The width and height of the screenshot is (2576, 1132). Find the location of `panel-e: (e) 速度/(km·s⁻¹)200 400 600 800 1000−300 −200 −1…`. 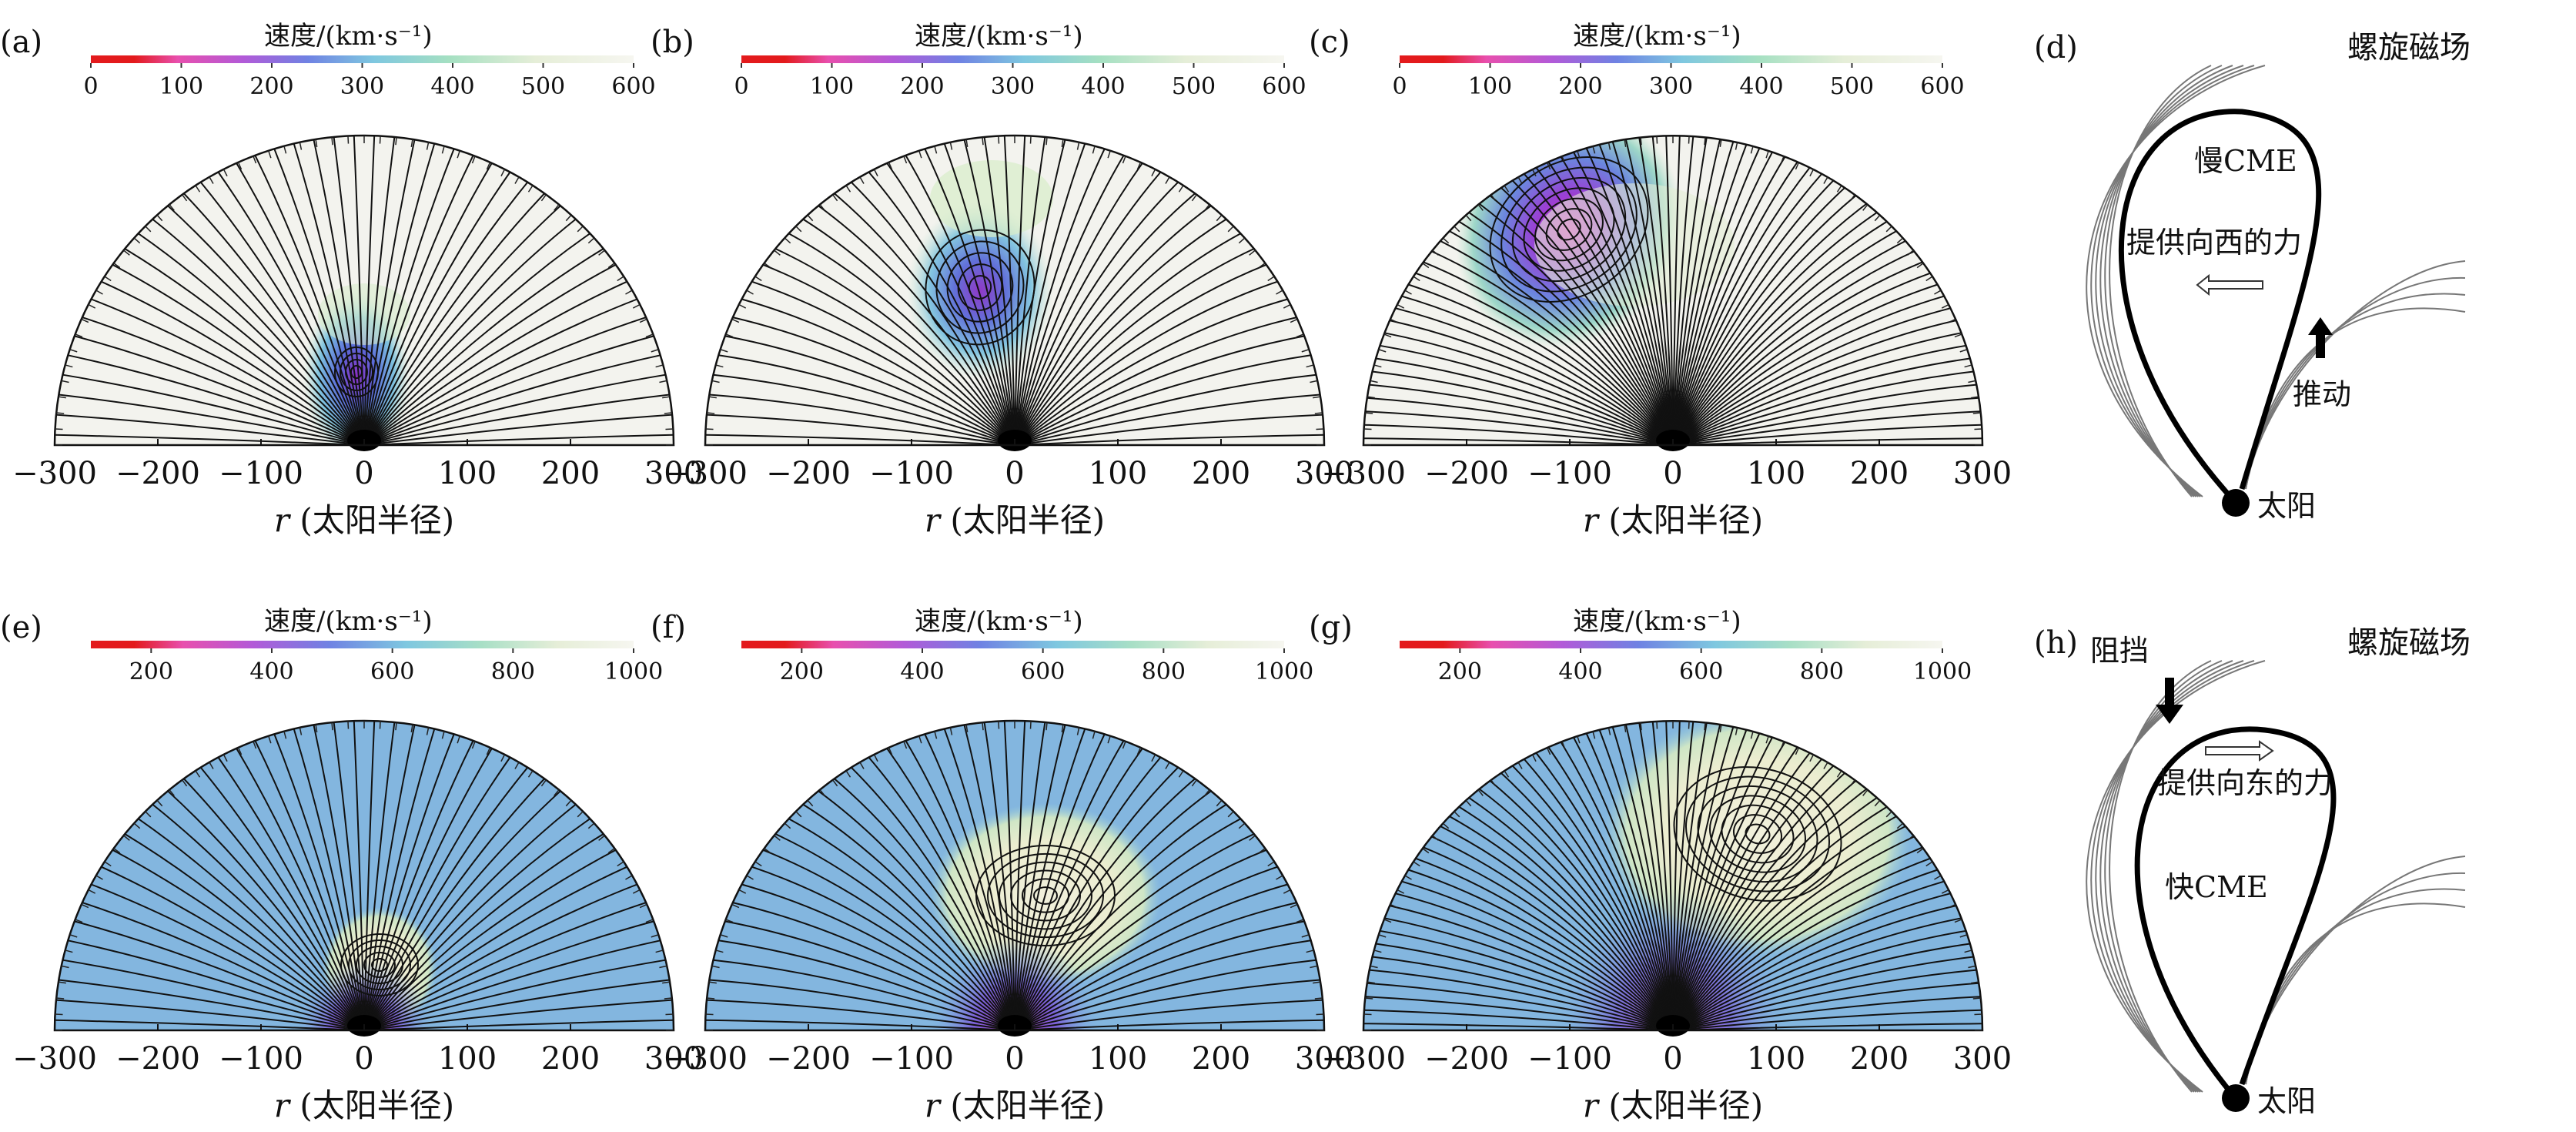

panel-e: (e) 速度/(km·s⁻¹)200 400 600 800 1000−300 −200 −1… is located at coordinates (352, 865).